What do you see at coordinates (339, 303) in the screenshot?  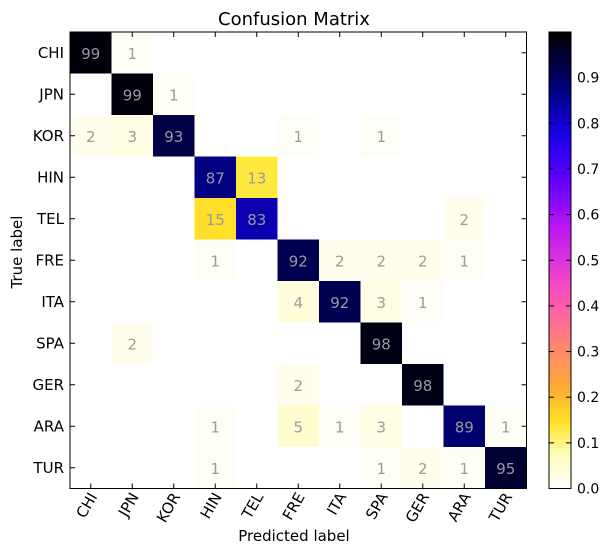 I see `cell-value-label: 92` at bounding box center [339, 303].